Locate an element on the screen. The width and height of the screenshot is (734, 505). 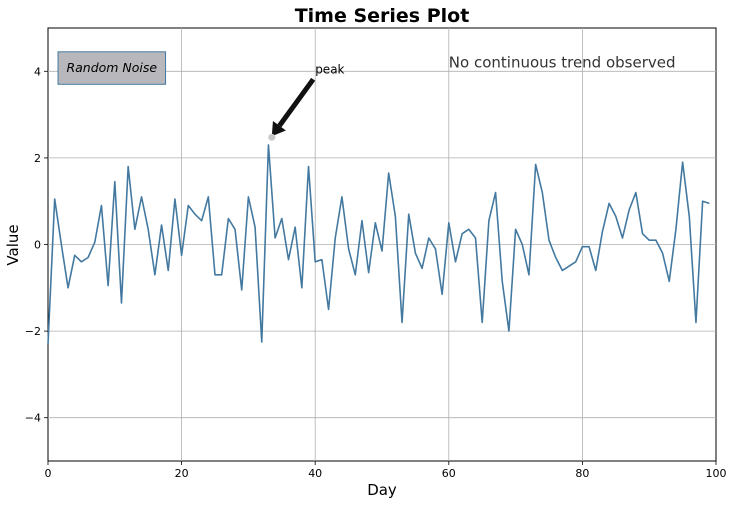
x-tick-label: 100 is located at coordinates (716, 473).